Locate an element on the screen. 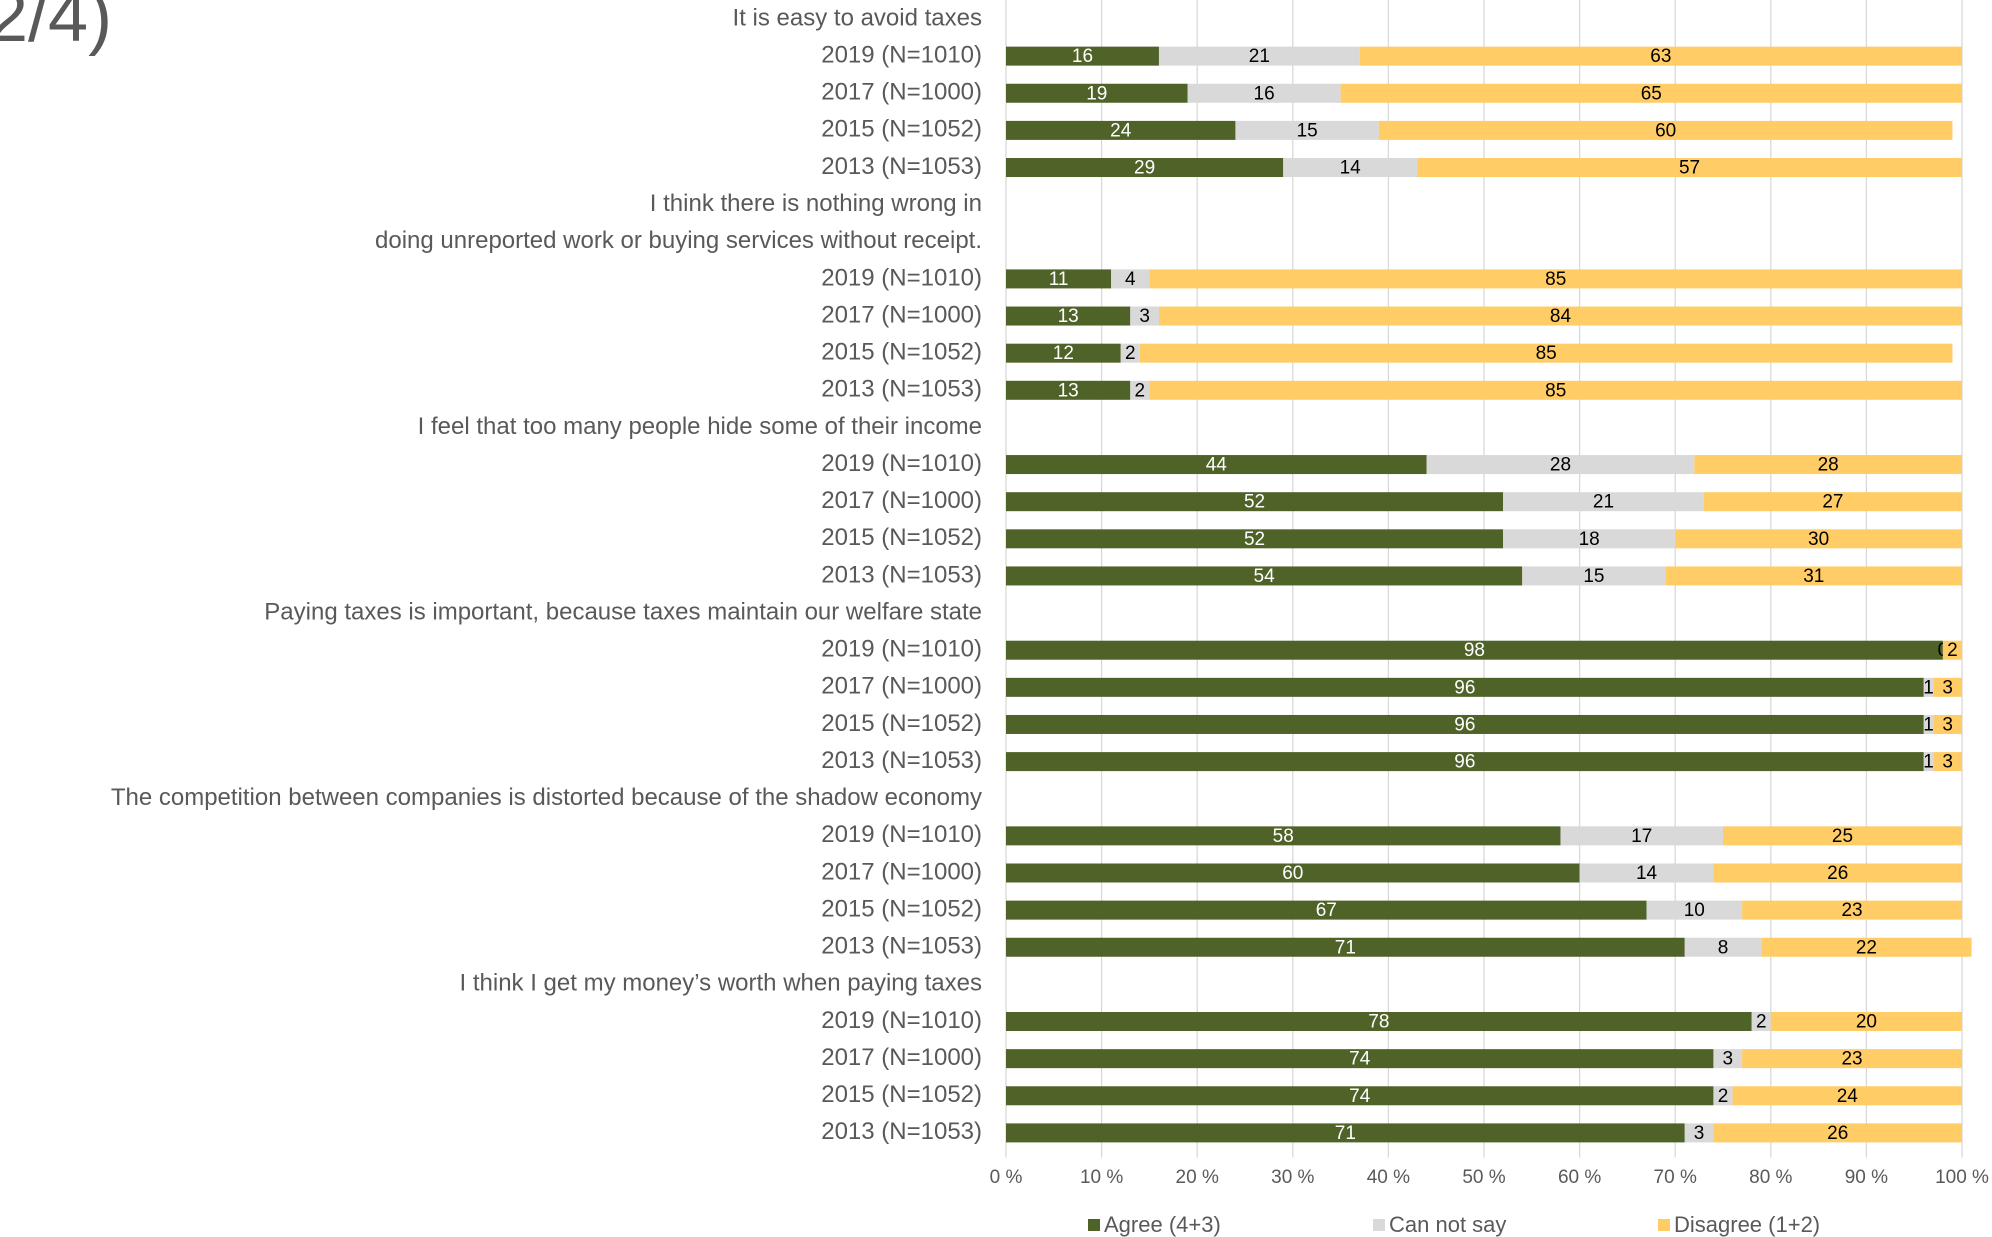 The image size is (1992, 1237). data-label: 60 is located at coordinates (1292, 873).